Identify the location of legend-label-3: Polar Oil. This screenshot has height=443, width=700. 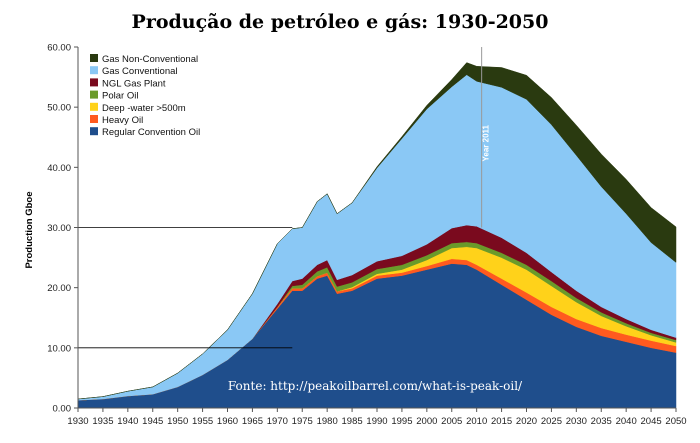
(120, 96).